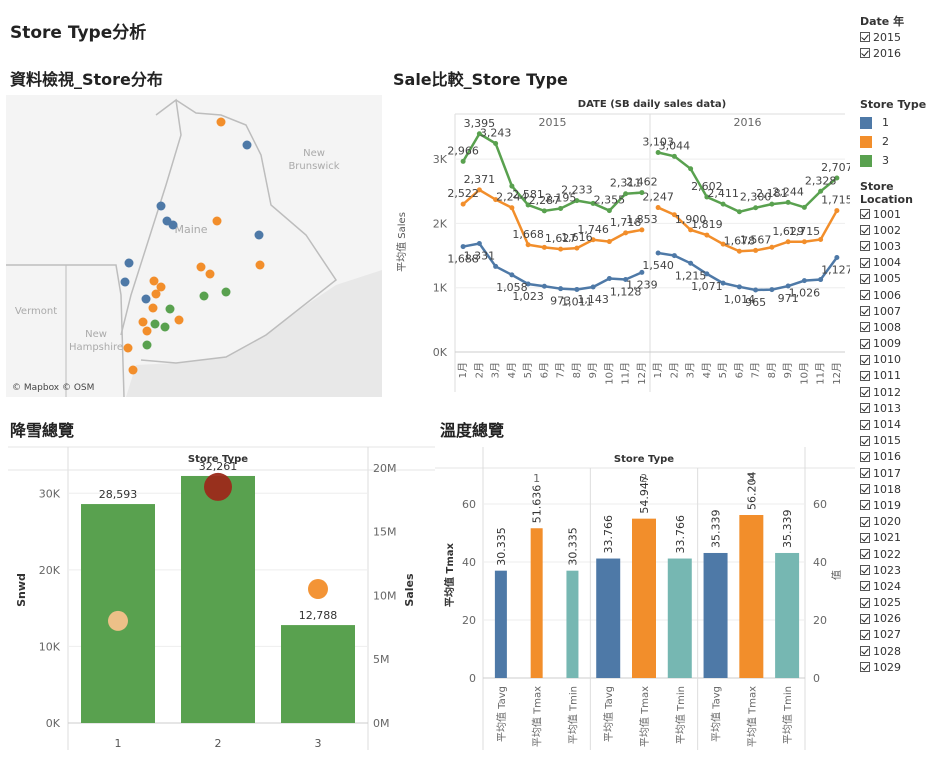 Image resolution: width=945 pixels, height=757 pixels. Describe the element at coordinates (902, 667) in the screenshot. I see `location-option-1029: 1029` at that location.